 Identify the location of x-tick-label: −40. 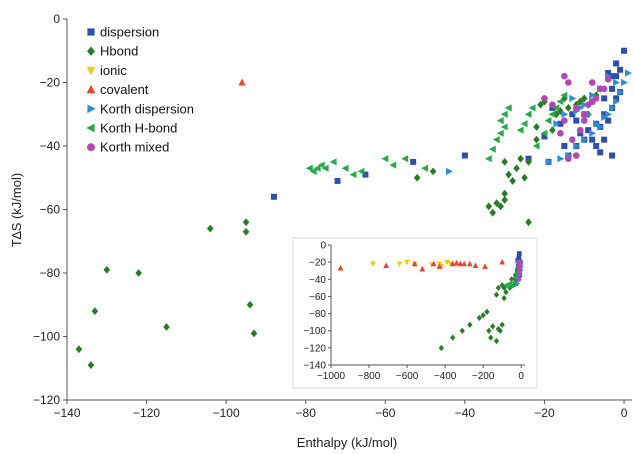
(465, 413).